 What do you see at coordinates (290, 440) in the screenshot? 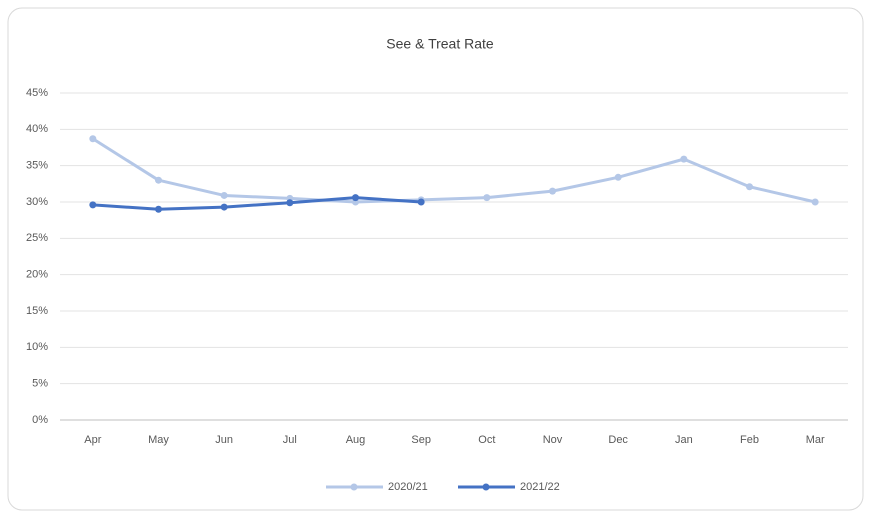
I see `x-tick-label: Jul` at bounding box center [290, 440].